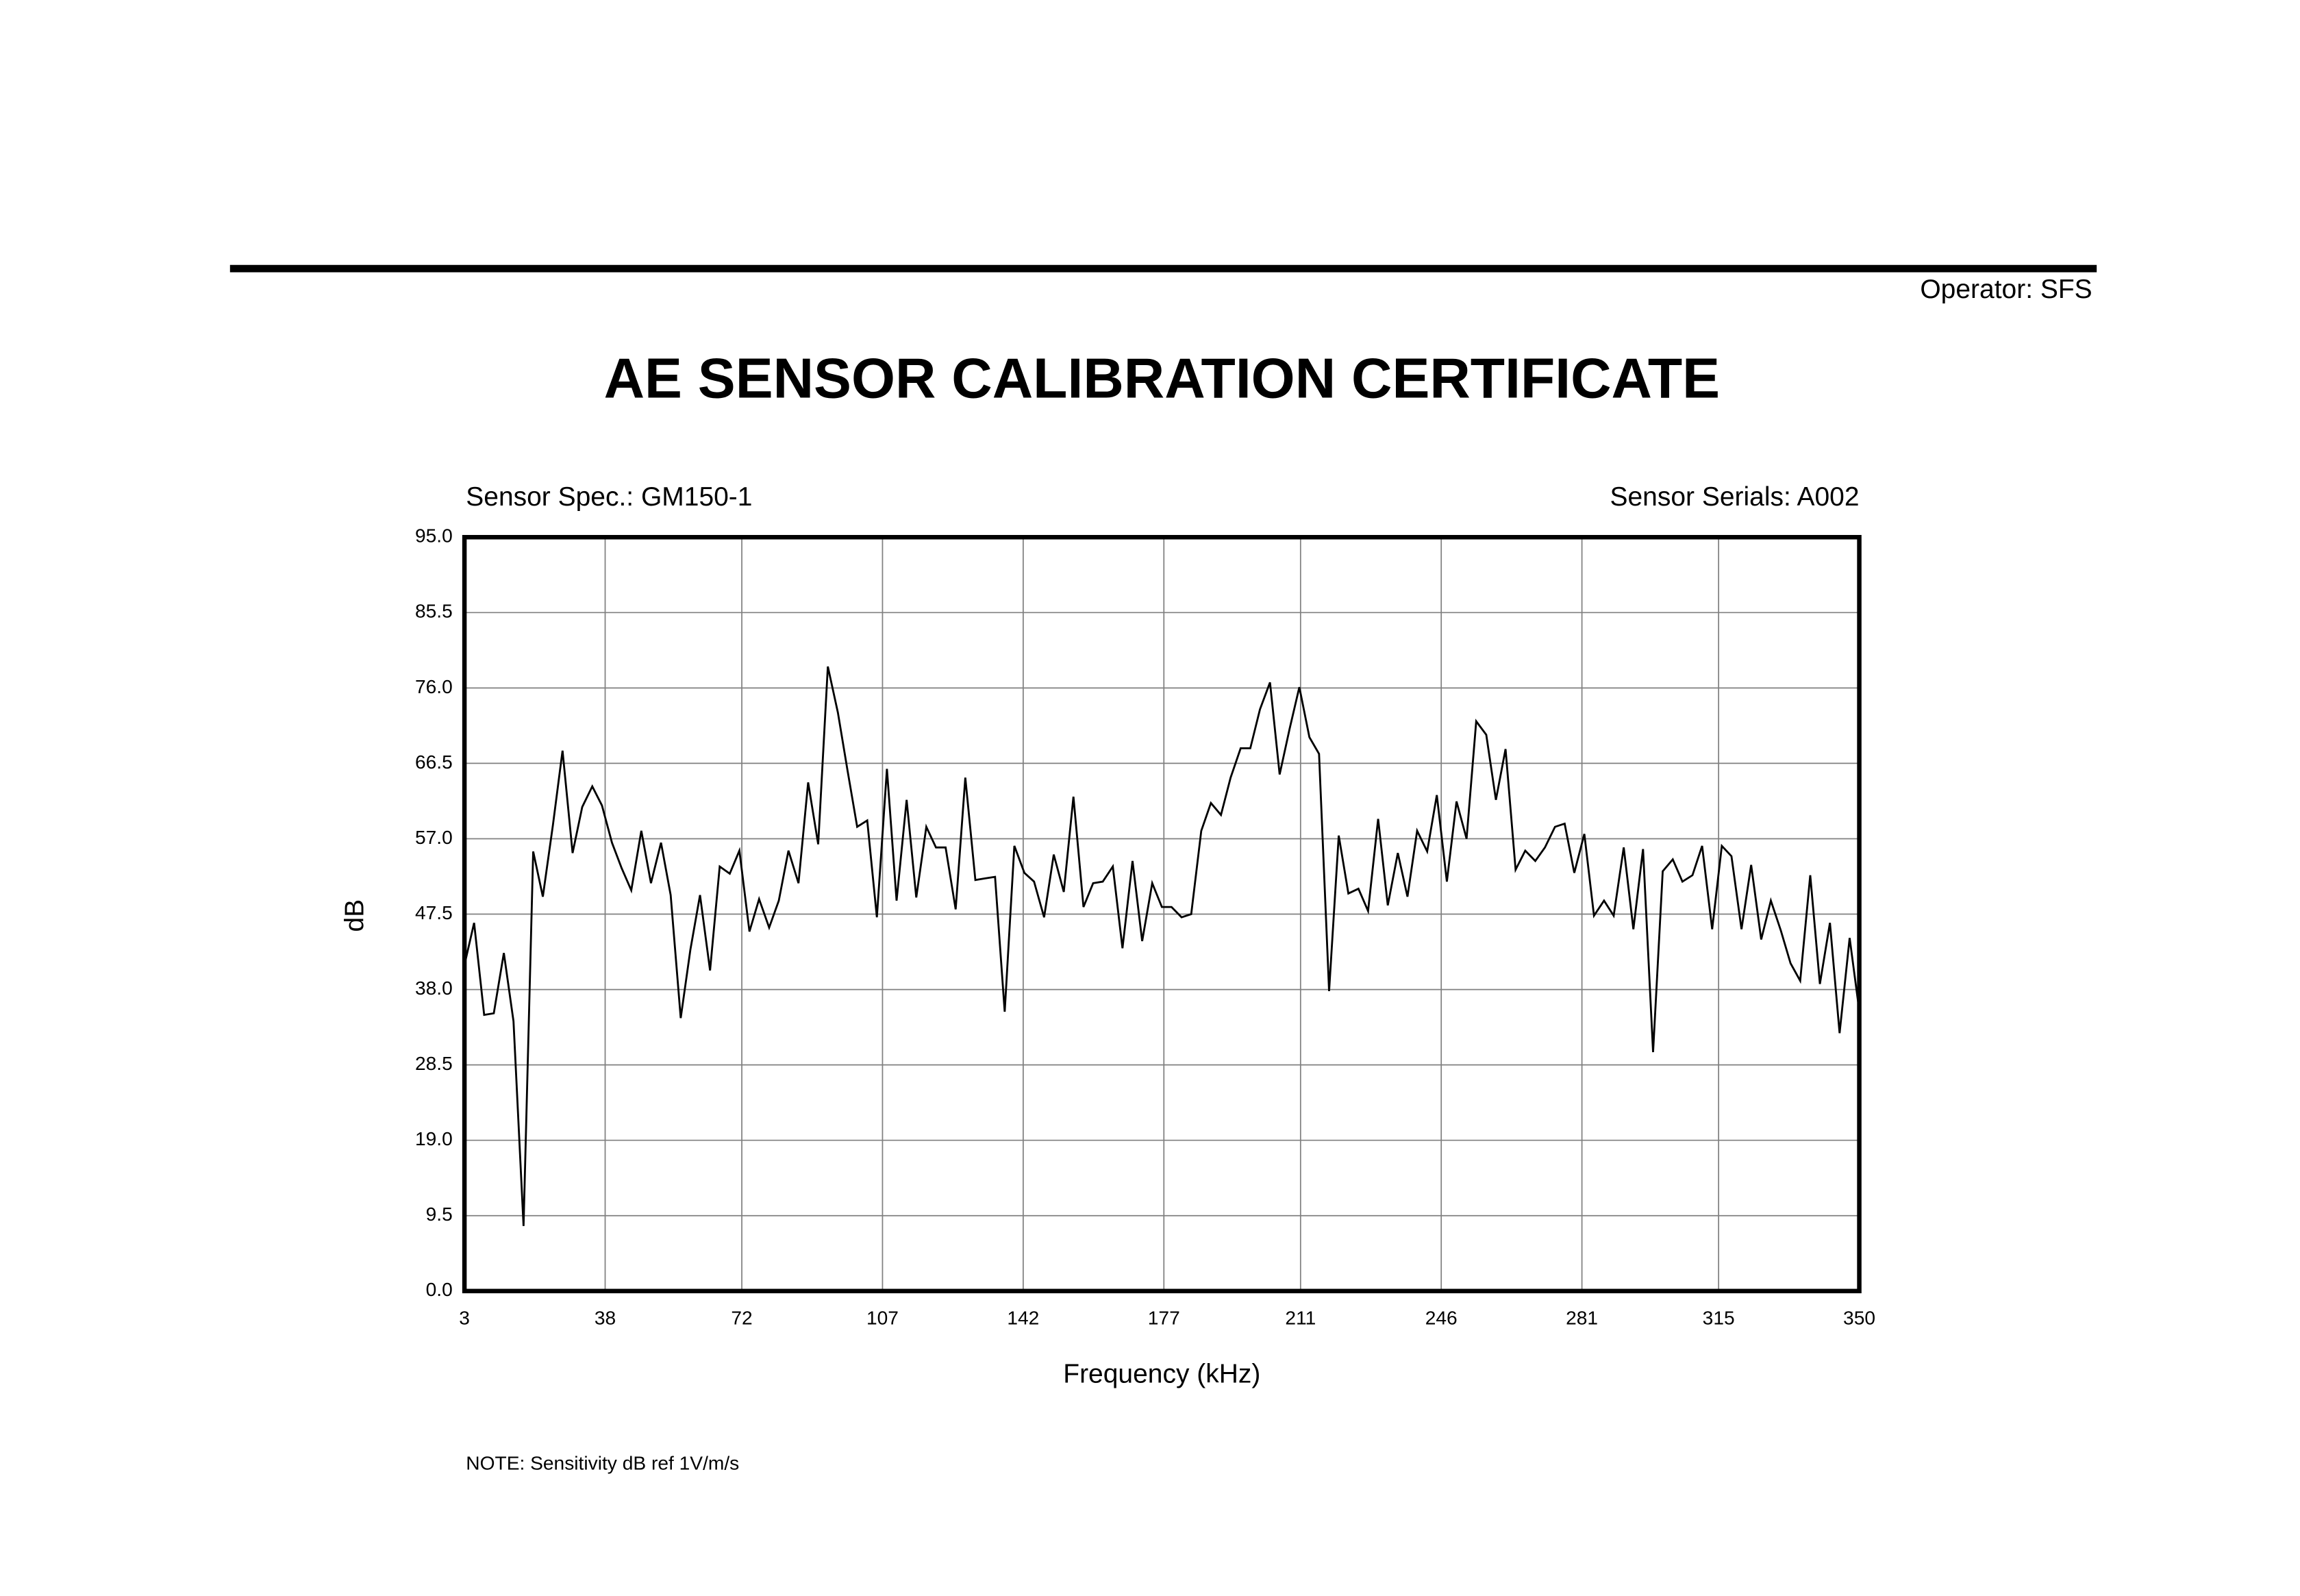  I want to click on x-tick-label: 38, so click(605, 1317).